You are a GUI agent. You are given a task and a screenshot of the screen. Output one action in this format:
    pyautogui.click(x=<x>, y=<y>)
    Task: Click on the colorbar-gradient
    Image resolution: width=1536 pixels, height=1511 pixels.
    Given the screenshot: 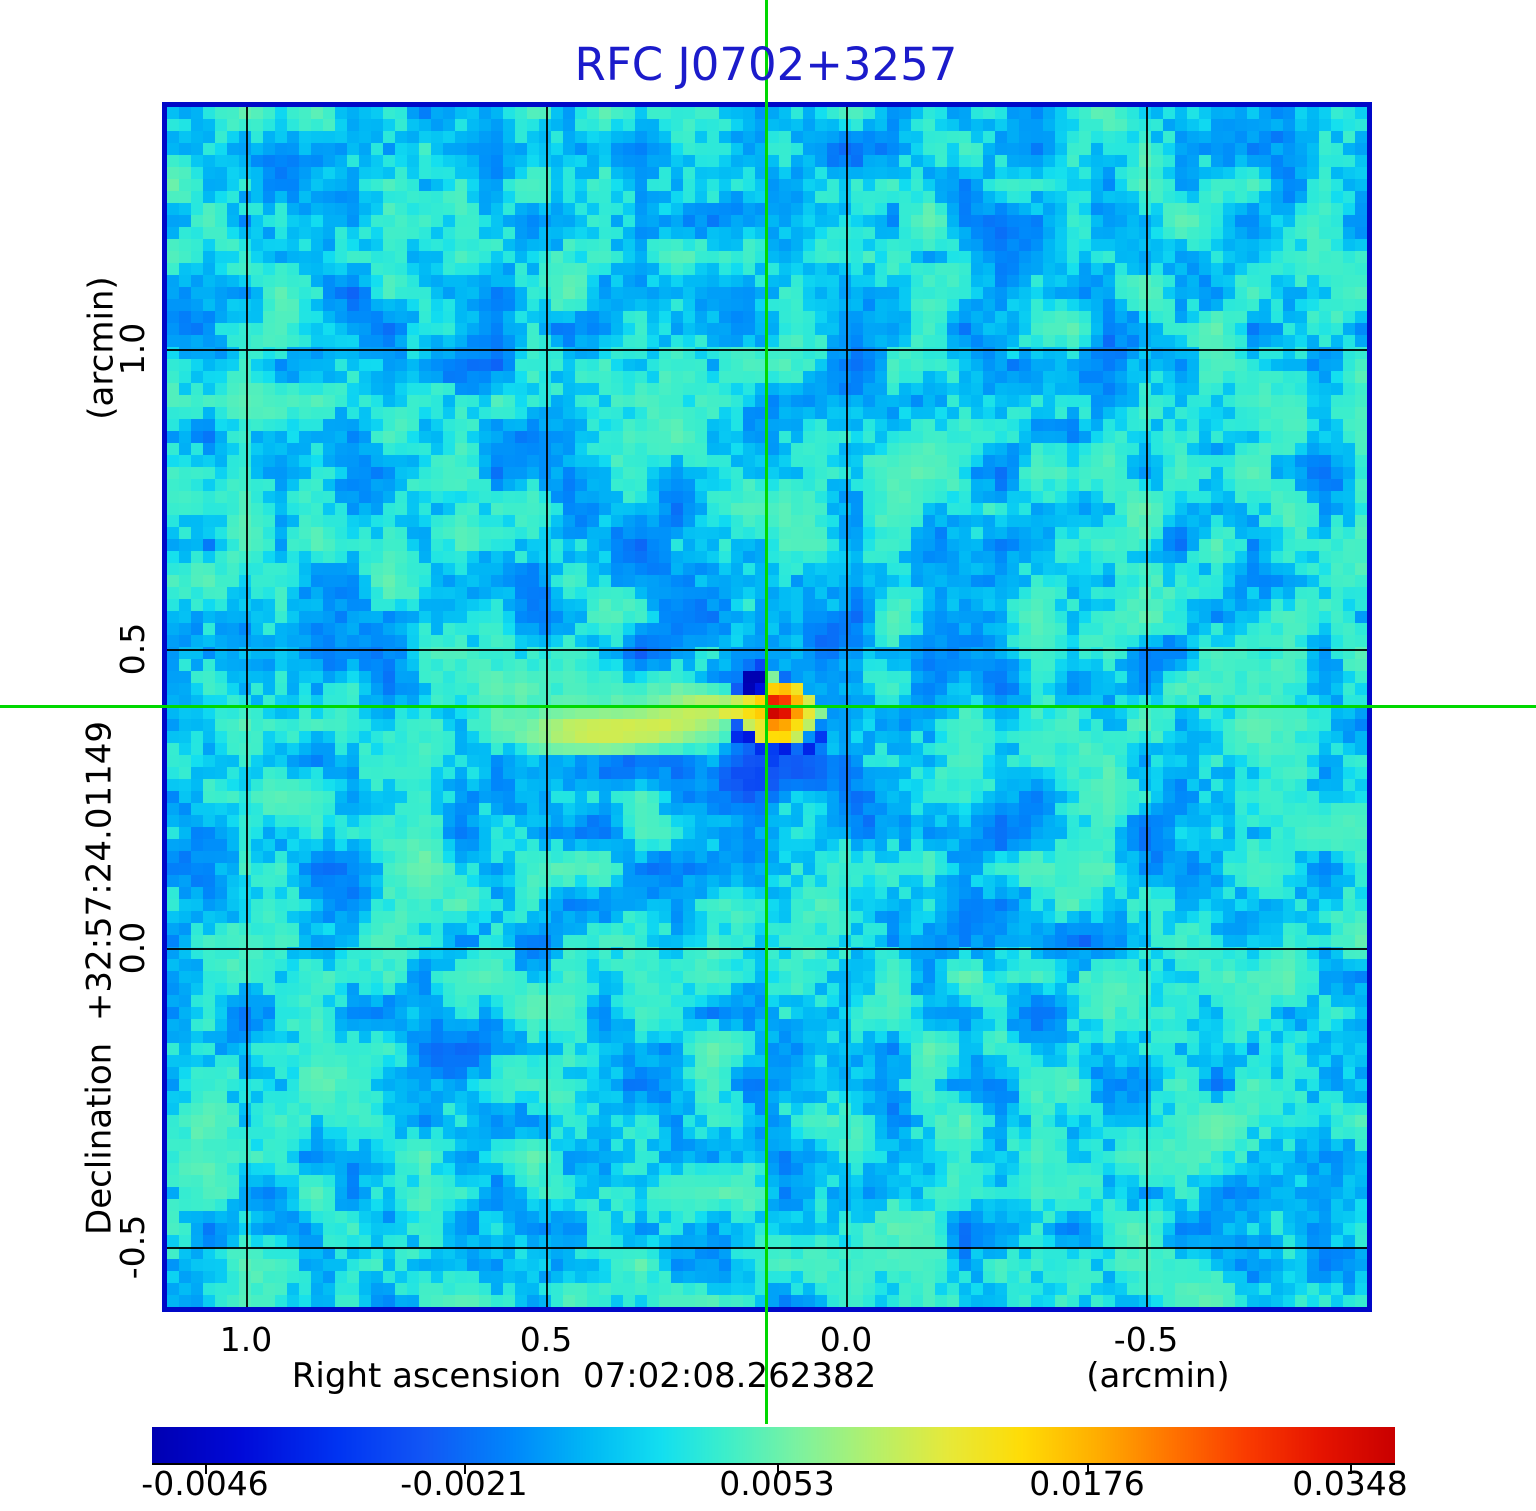 What is the action you would take?
    pyautogui.click(x=773, y=1445)
    